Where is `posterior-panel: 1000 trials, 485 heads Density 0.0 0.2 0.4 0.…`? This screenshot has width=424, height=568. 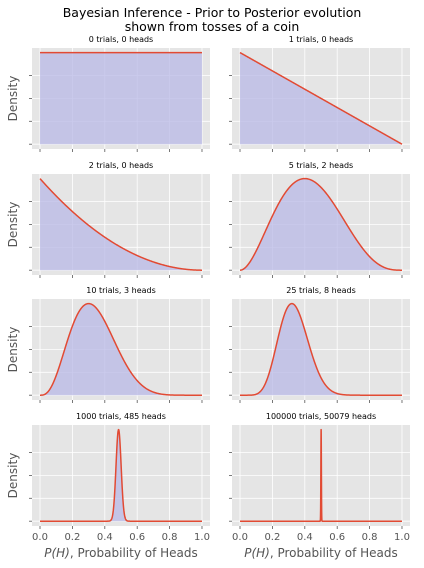 posterior-panel: 1000 trials, 485 heads Density 0.0 0.2 0.4 0.… is located at coordinates (108, 486).